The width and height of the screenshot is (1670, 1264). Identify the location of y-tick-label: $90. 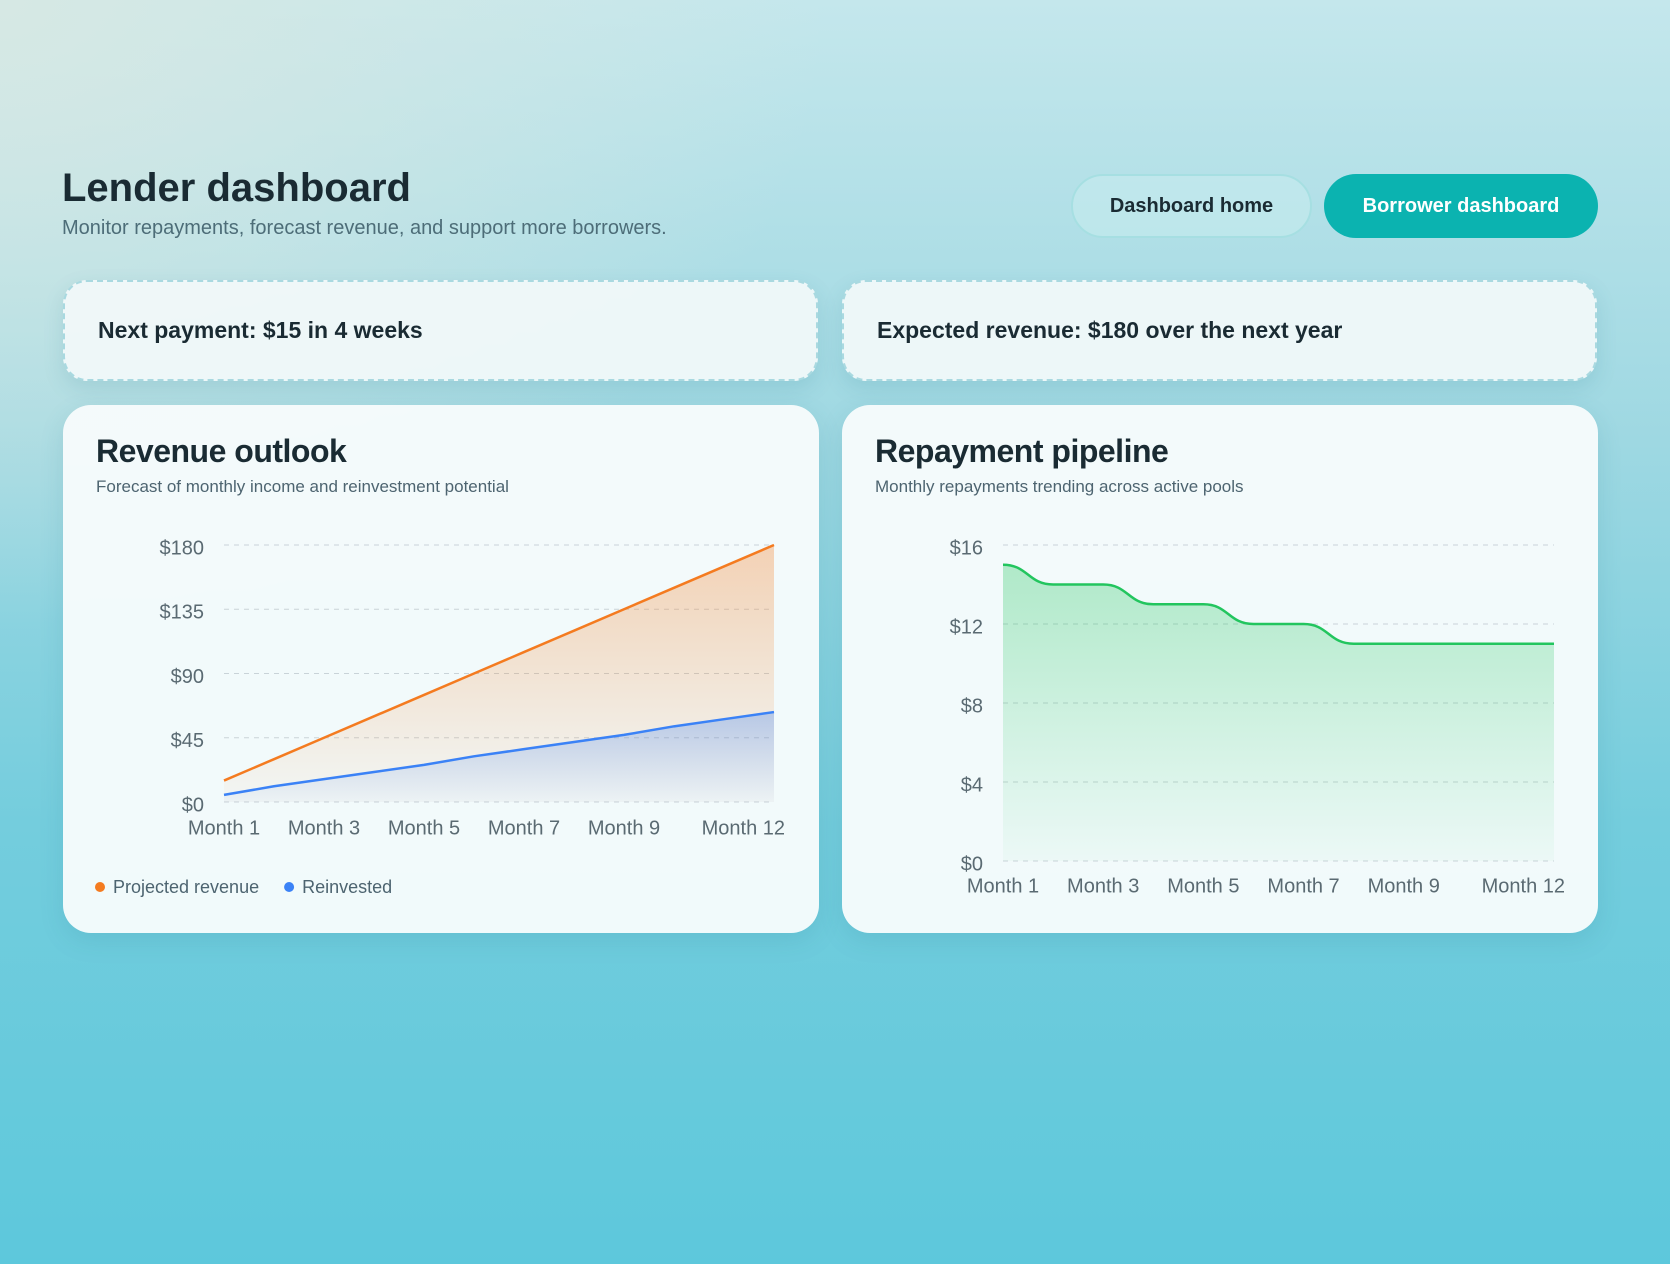
(187, 677).